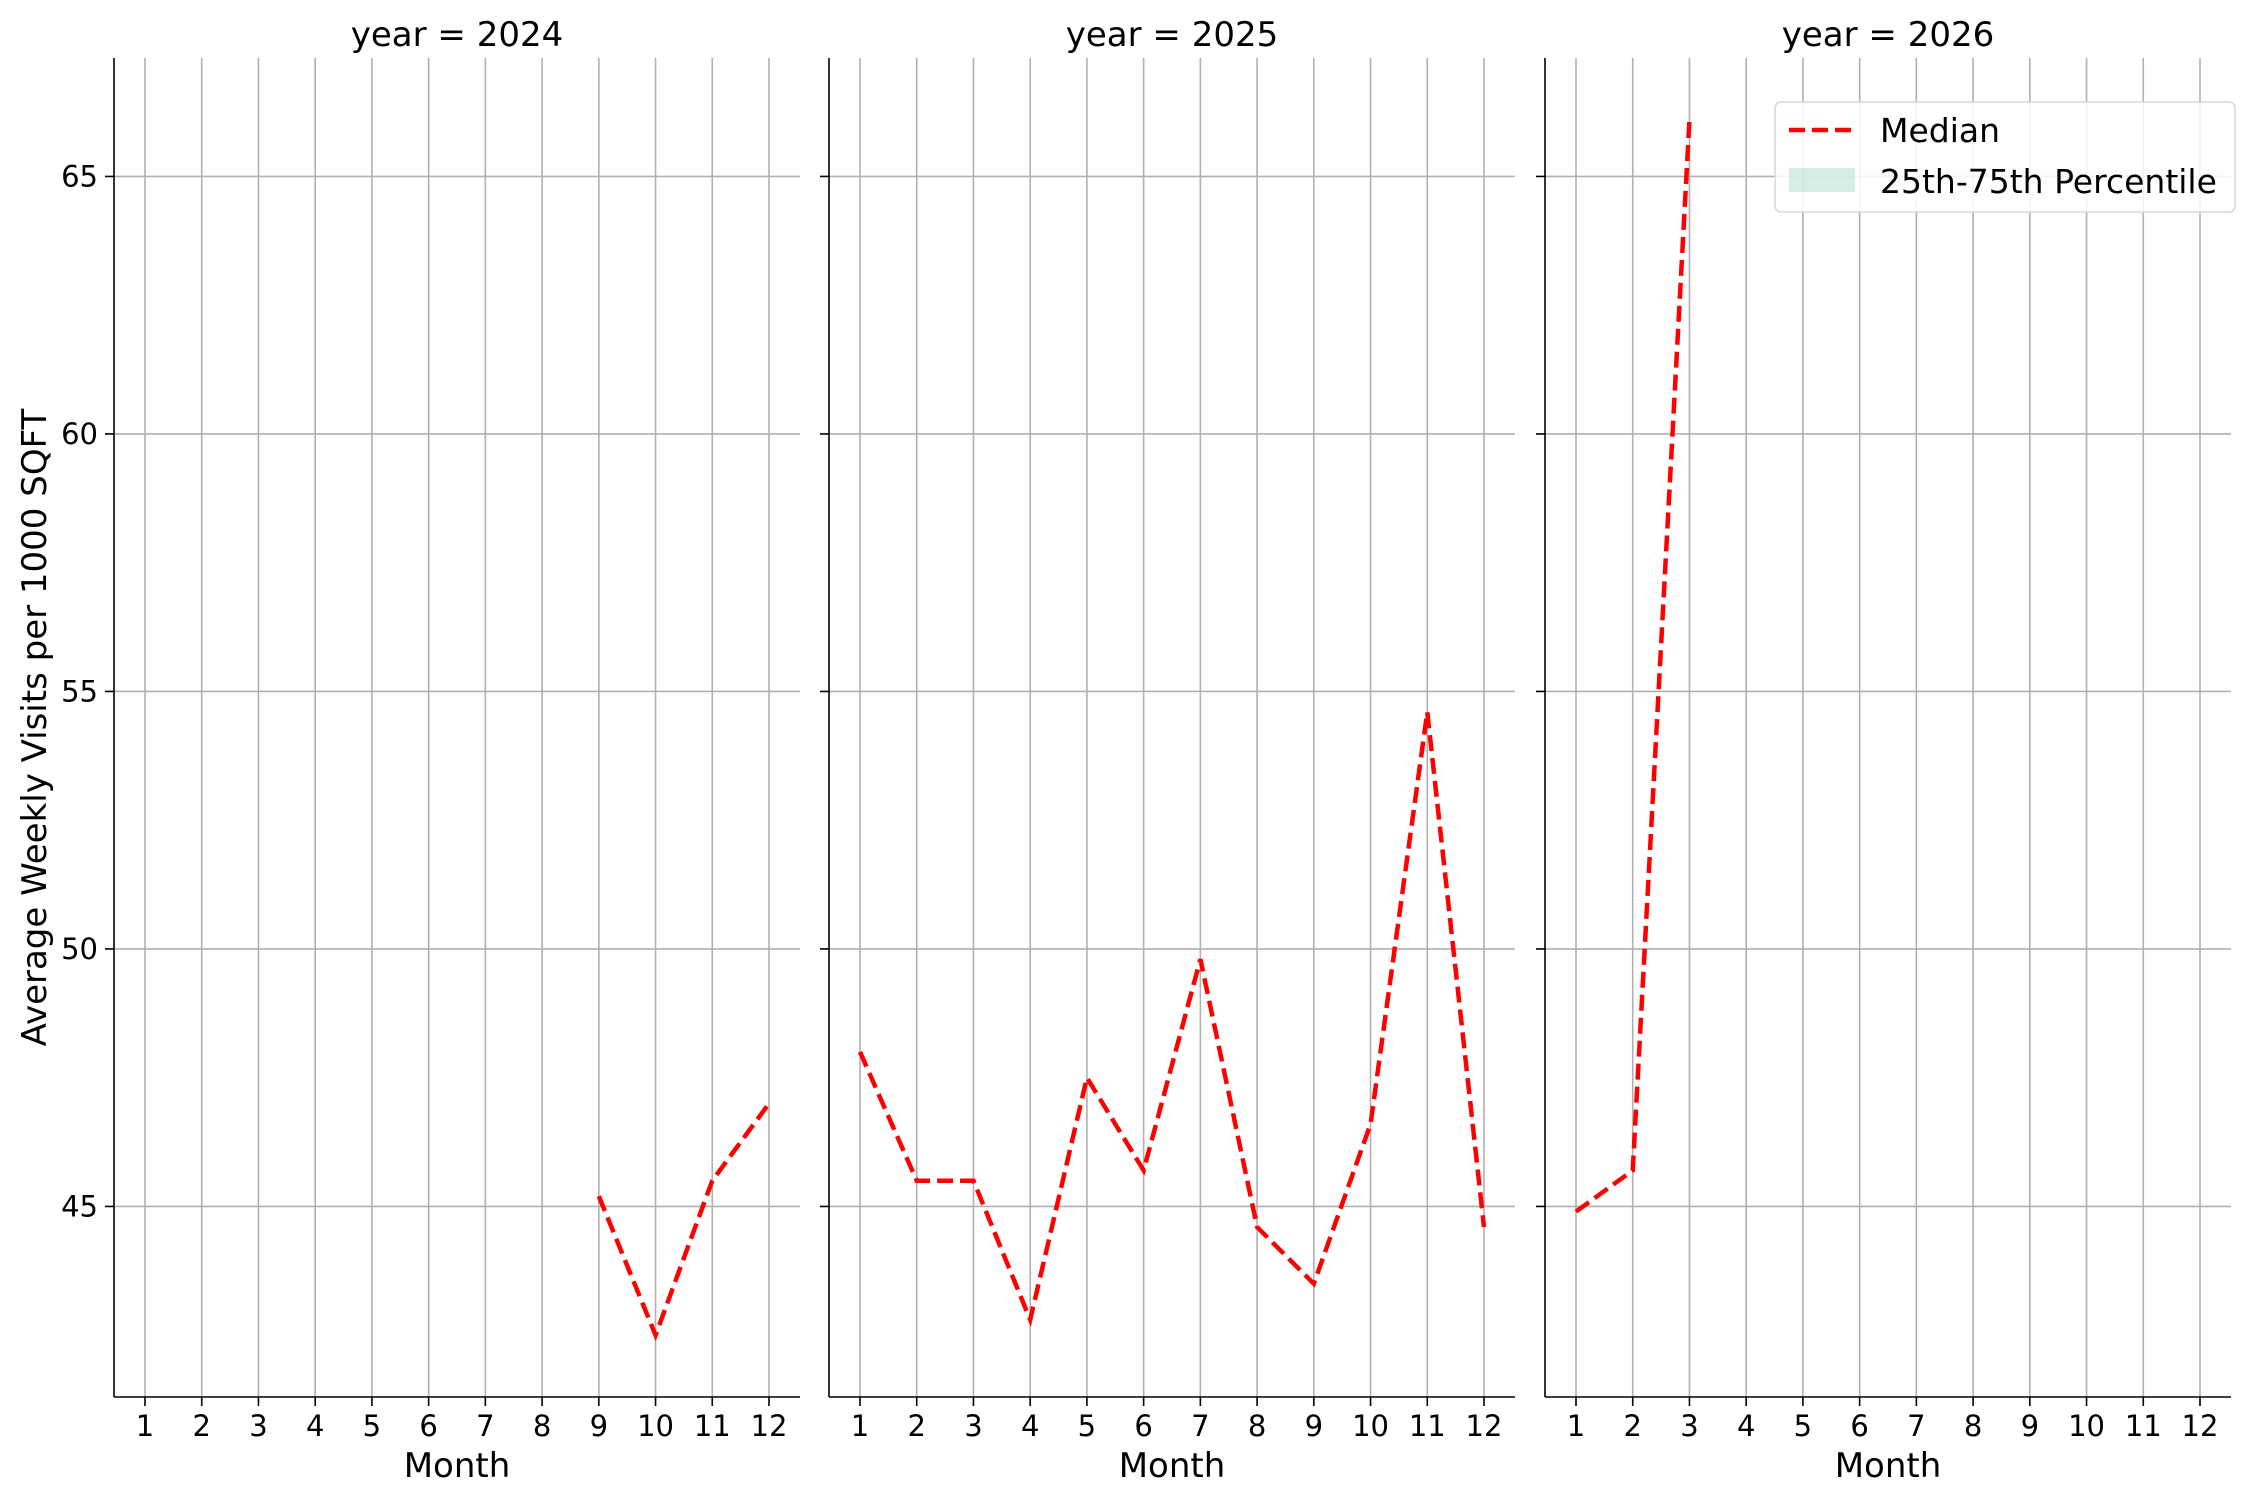 The width and height of the screenshot is (2250, 1500). I want to click on y-axis-label: Average Weekly Visits per 1000 SQFT, so click(35, 727).